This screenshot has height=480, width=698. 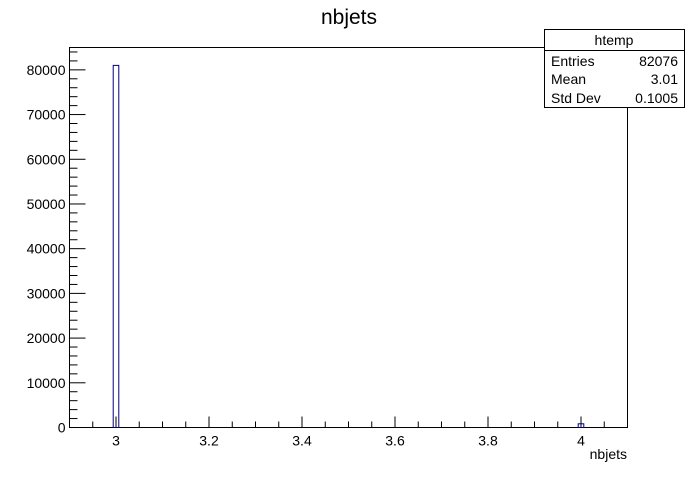 I want to click on stats-mean-value: 3.01, so click(x=664, y=79).